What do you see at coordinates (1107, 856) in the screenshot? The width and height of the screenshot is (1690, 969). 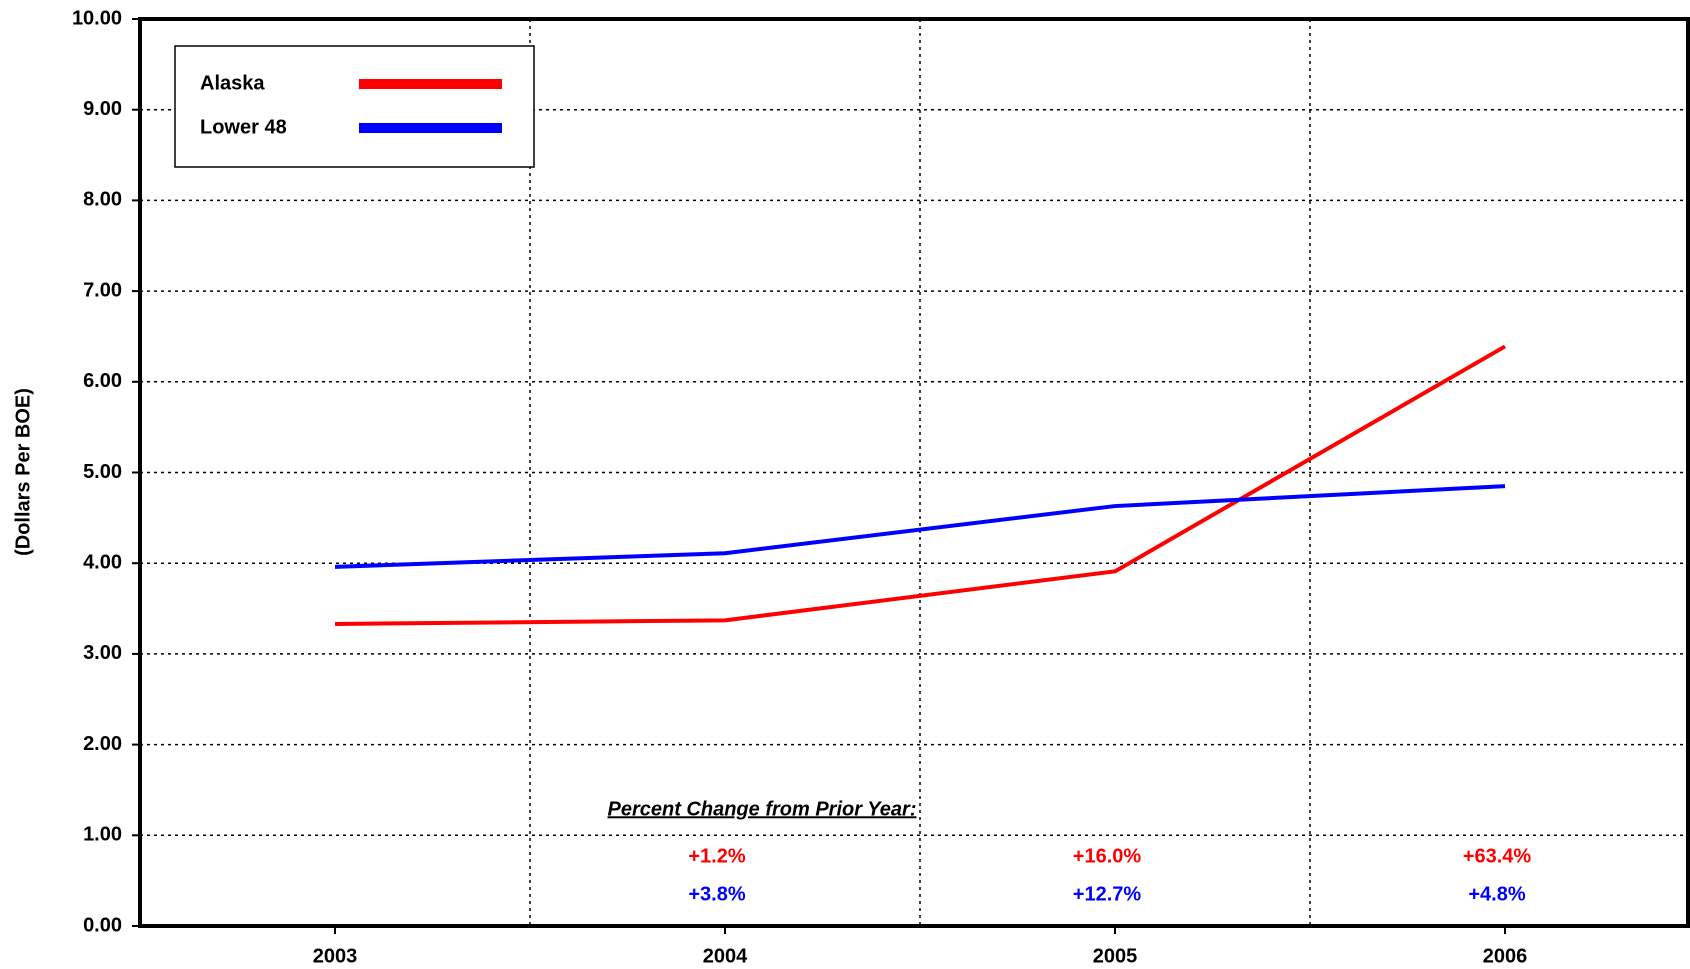 I see `change-label: +16.0%` at bounding box center [1107, 856].